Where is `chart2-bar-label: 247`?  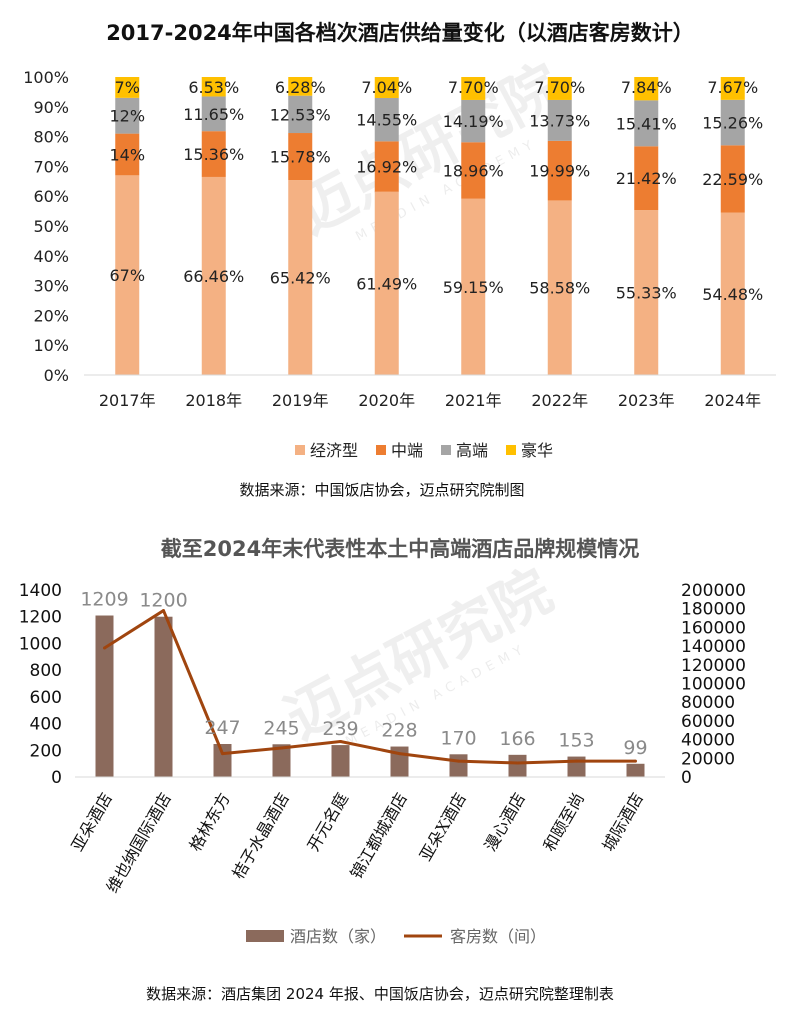 chart2-bar-label: 247 is located at coordinates (222, 728).